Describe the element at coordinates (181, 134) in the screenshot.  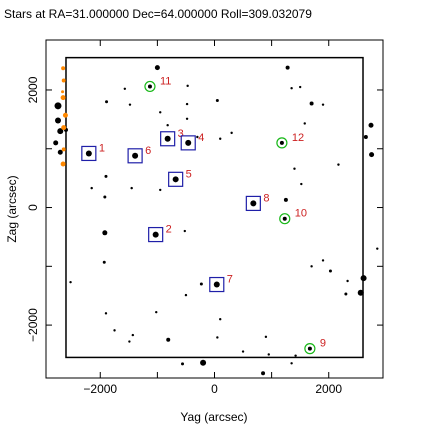
I see `guide-star-label: 3` at that location.